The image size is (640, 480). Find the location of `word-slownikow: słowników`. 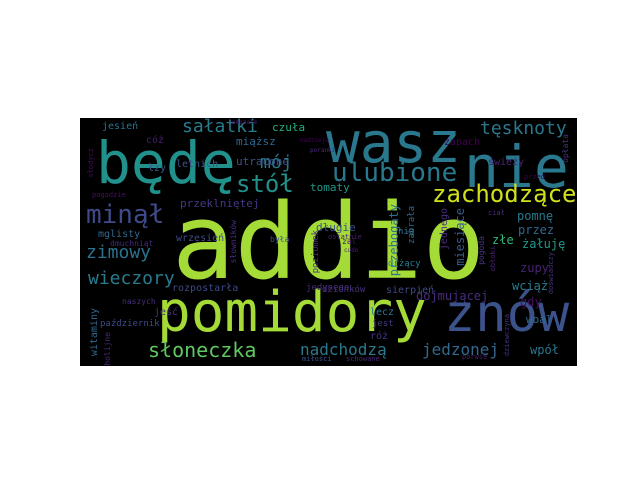

word-slownikow: słowników is located at coordinates (233, 242).